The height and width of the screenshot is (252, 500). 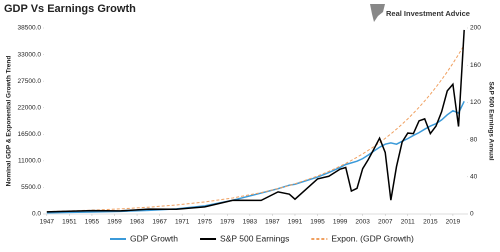 What do you see at coordinates (92, 222) in the screenshot?
I see `x-tick-label: 1955` at bounding box center [92, 222].